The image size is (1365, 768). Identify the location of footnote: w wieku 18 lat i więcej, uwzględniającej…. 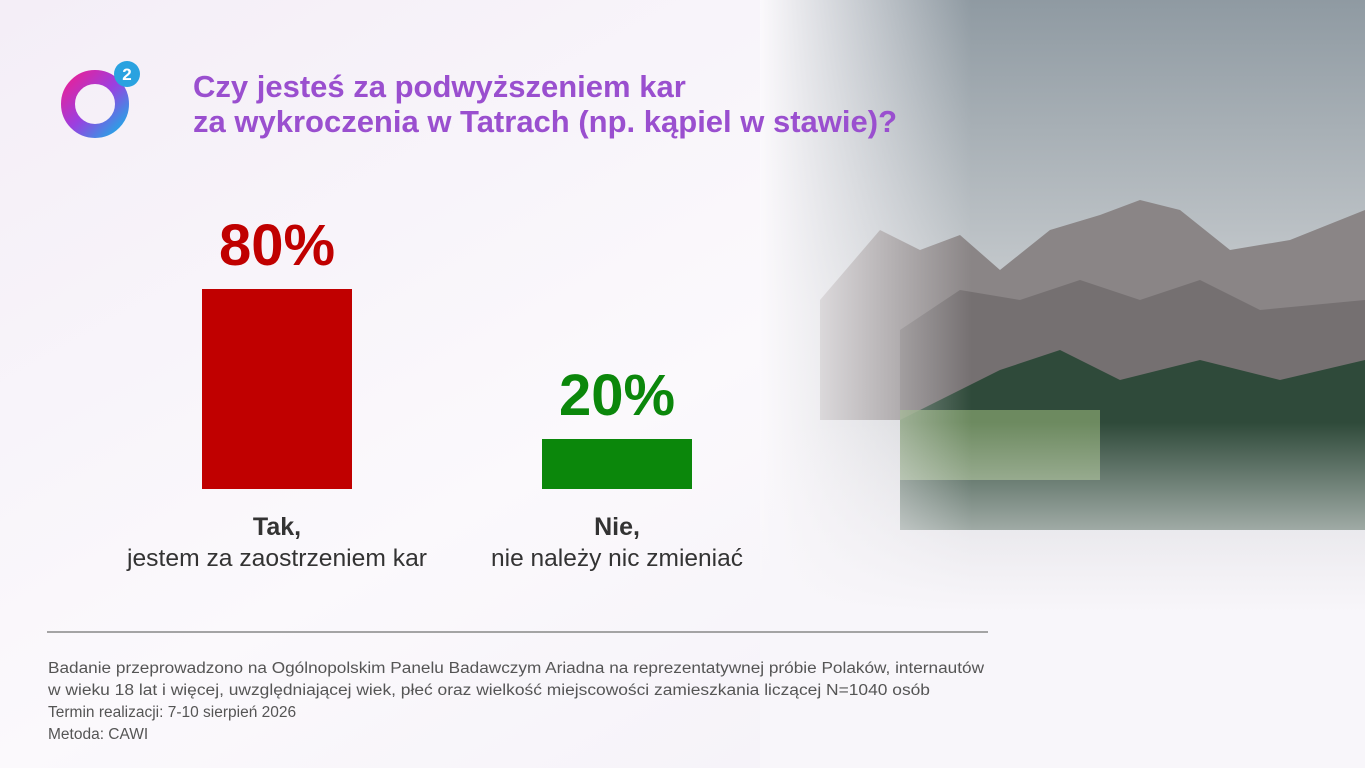
(488, 690).